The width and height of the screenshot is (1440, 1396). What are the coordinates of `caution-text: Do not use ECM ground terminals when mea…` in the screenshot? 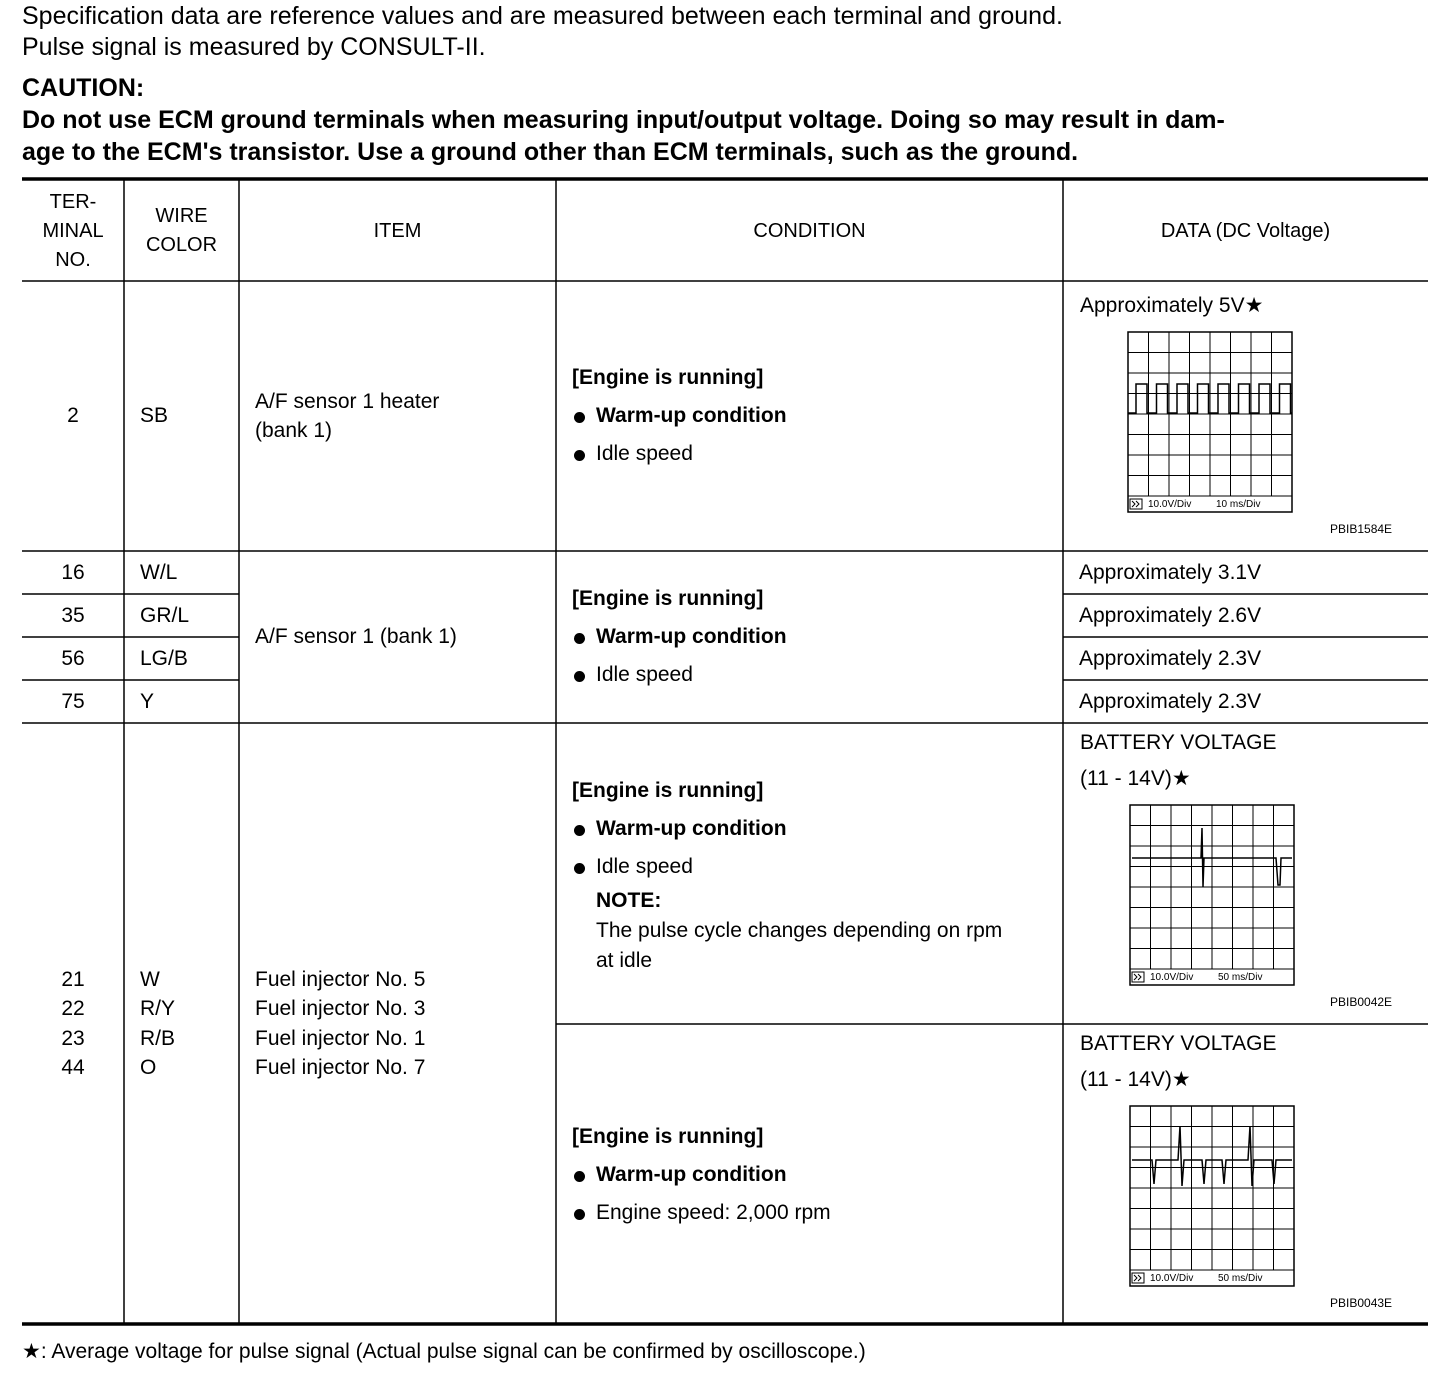 It's located at (623, 136).